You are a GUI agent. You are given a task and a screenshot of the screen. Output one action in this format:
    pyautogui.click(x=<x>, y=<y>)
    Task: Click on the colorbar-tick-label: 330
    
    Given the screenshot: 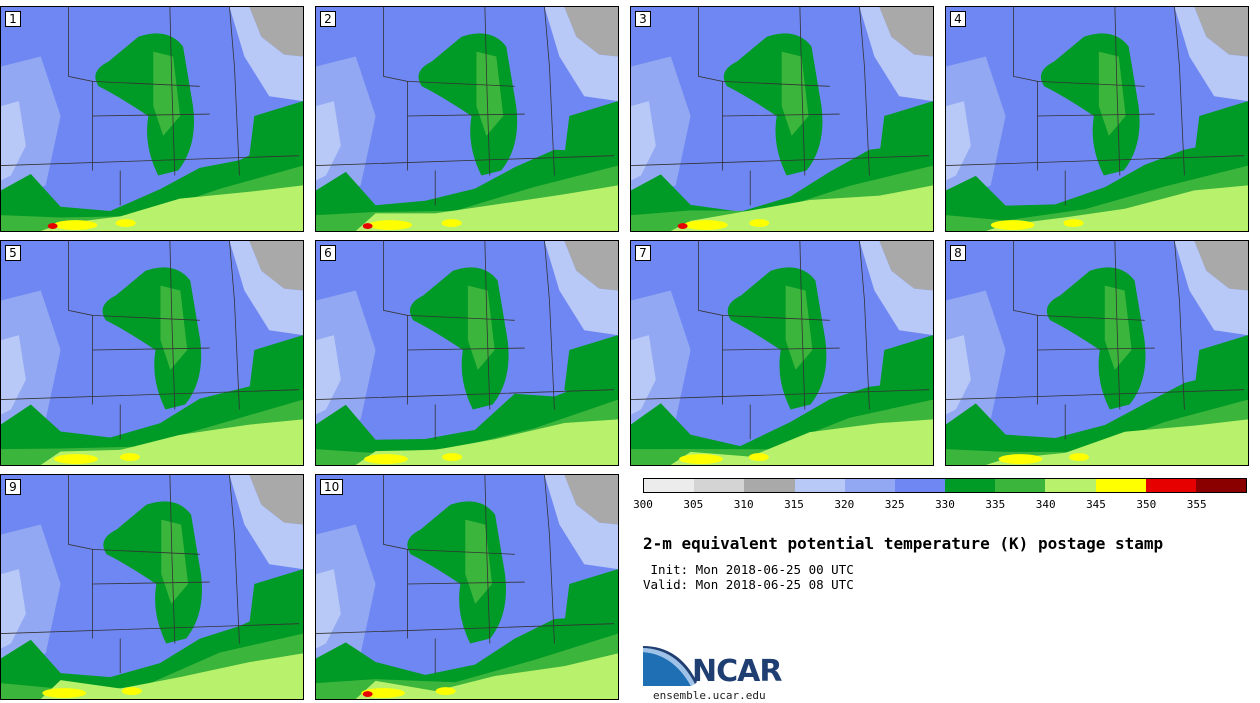 What is the action you would take?
    pyautogui.click(x=945, y=504)
    